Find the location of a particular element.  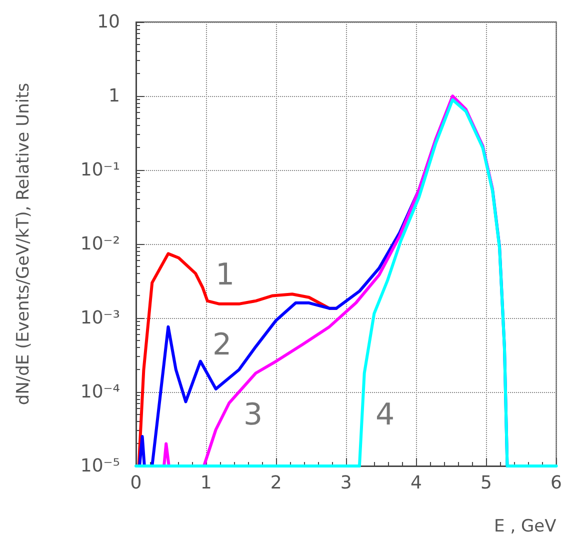

y-tick-label: 10⁻³ is located at coordinates (100, 318).